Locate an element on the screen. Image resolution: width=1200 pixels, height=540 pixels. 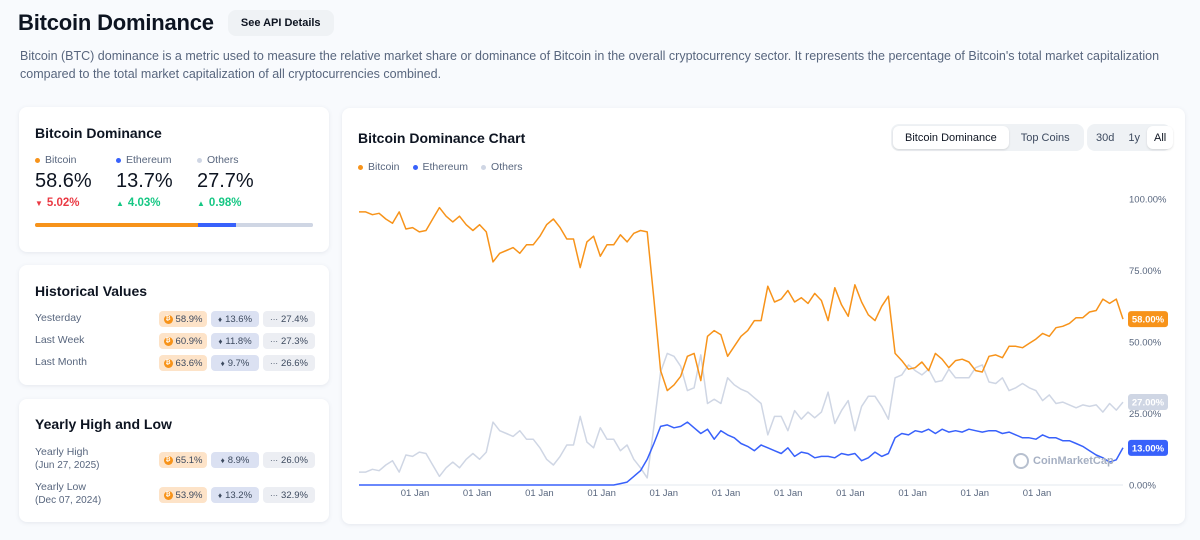
bitcoin-value-pill: ₿ 53.9% is located at coordinates (183, 495).